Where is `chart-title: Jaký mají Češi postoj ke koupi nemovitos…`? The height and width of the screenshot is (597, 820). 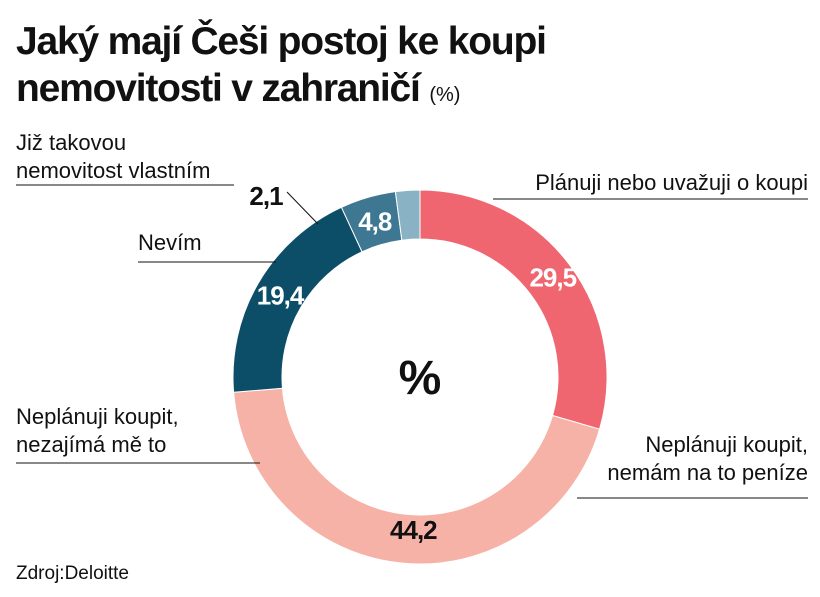 chart-title: Jaký mají Češi postoj ke koupi nemovitos… is located at coordinates (281, 68).